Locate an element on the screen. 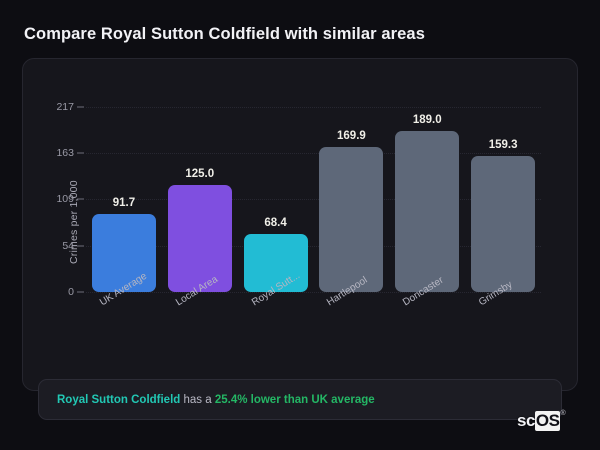  bar-value-label: 91.7 is located at coordinates (124, 202).